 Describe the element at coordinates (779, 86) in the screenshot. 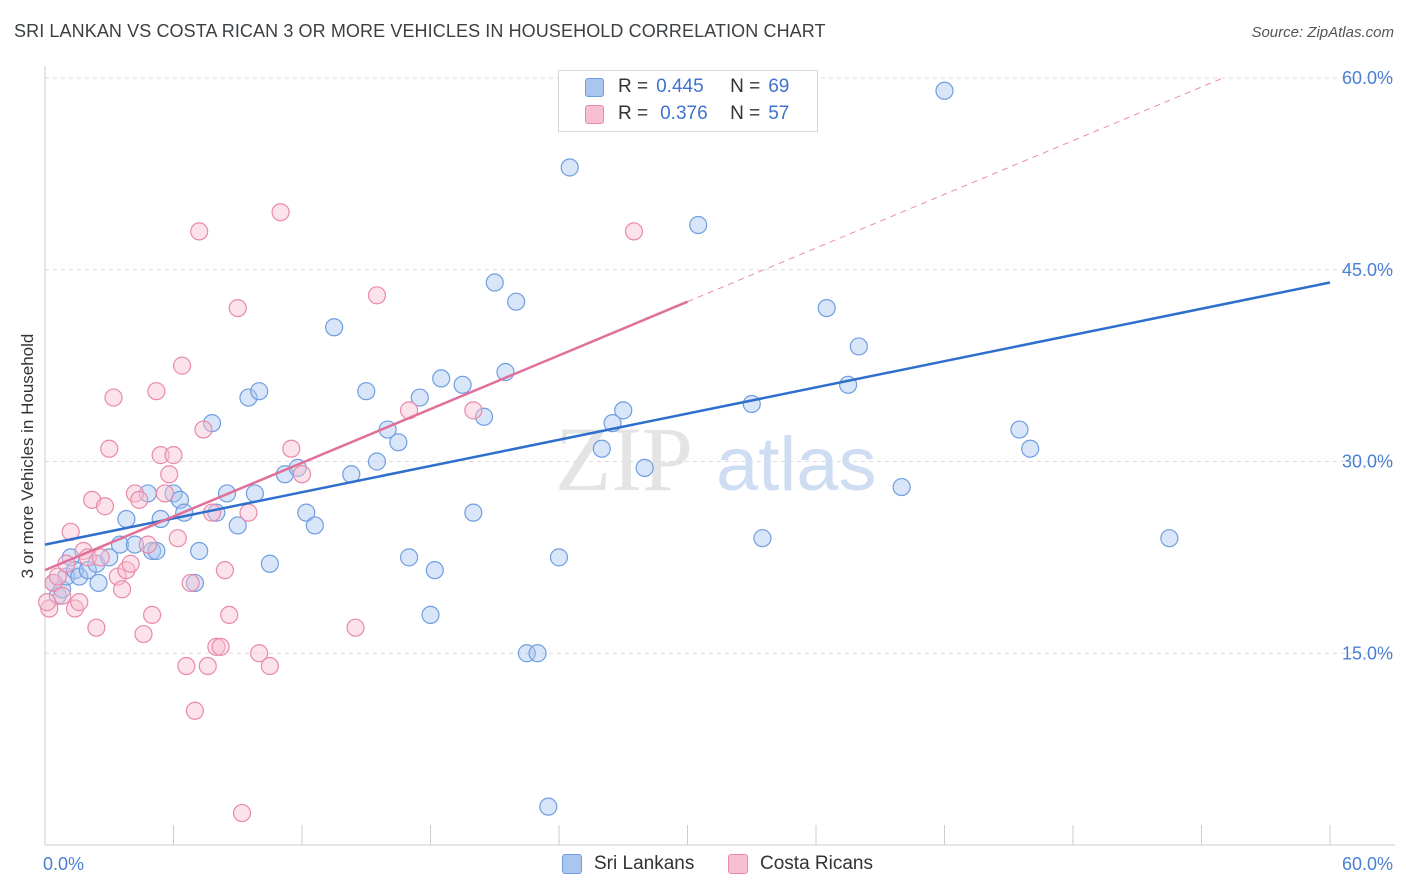

I see `legend-n-value: 69` at that location.